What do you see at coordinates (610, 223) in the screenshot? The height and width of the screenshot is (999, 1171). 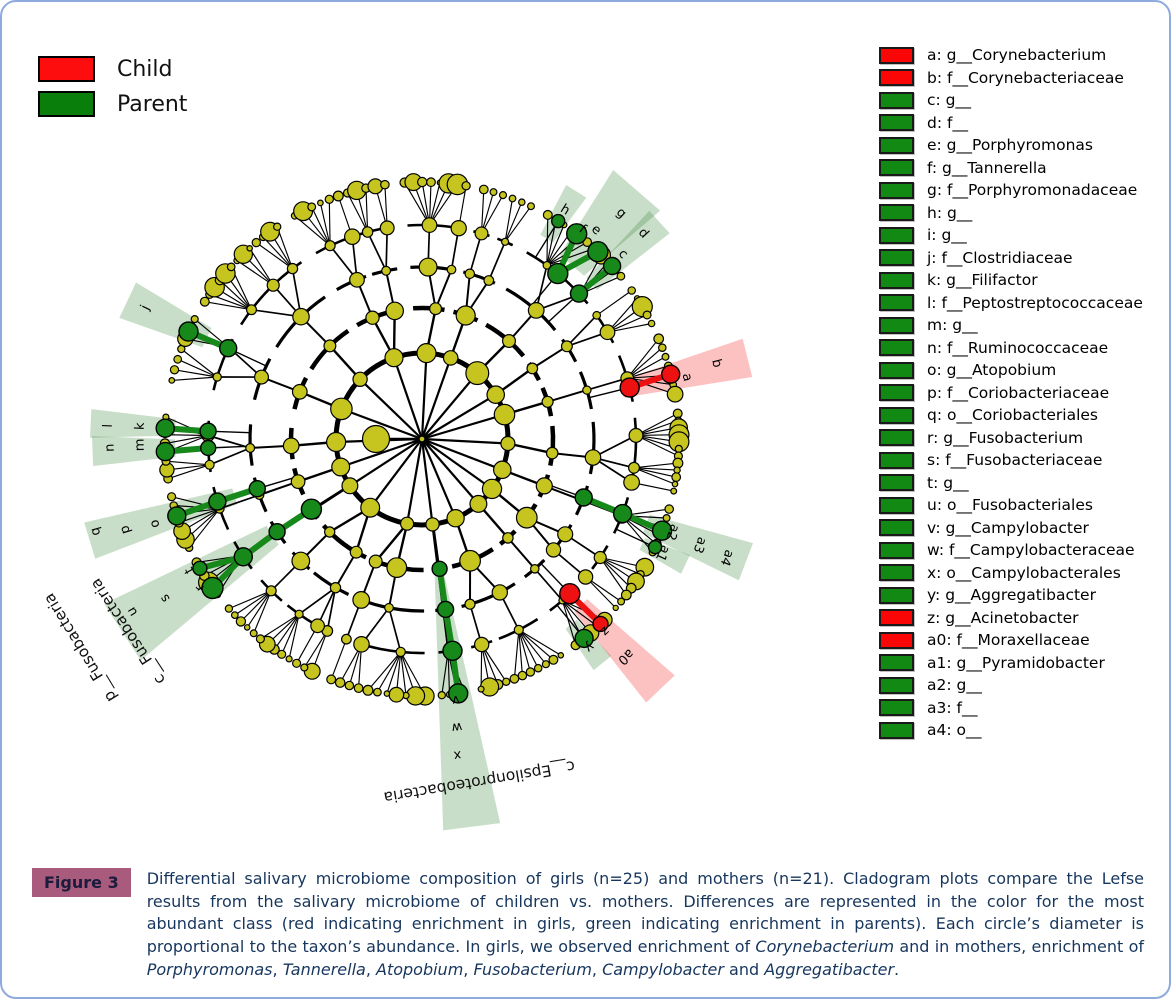 I see `highlight-wedge-porphyromonadaceae` at bounding box center [610, 223].